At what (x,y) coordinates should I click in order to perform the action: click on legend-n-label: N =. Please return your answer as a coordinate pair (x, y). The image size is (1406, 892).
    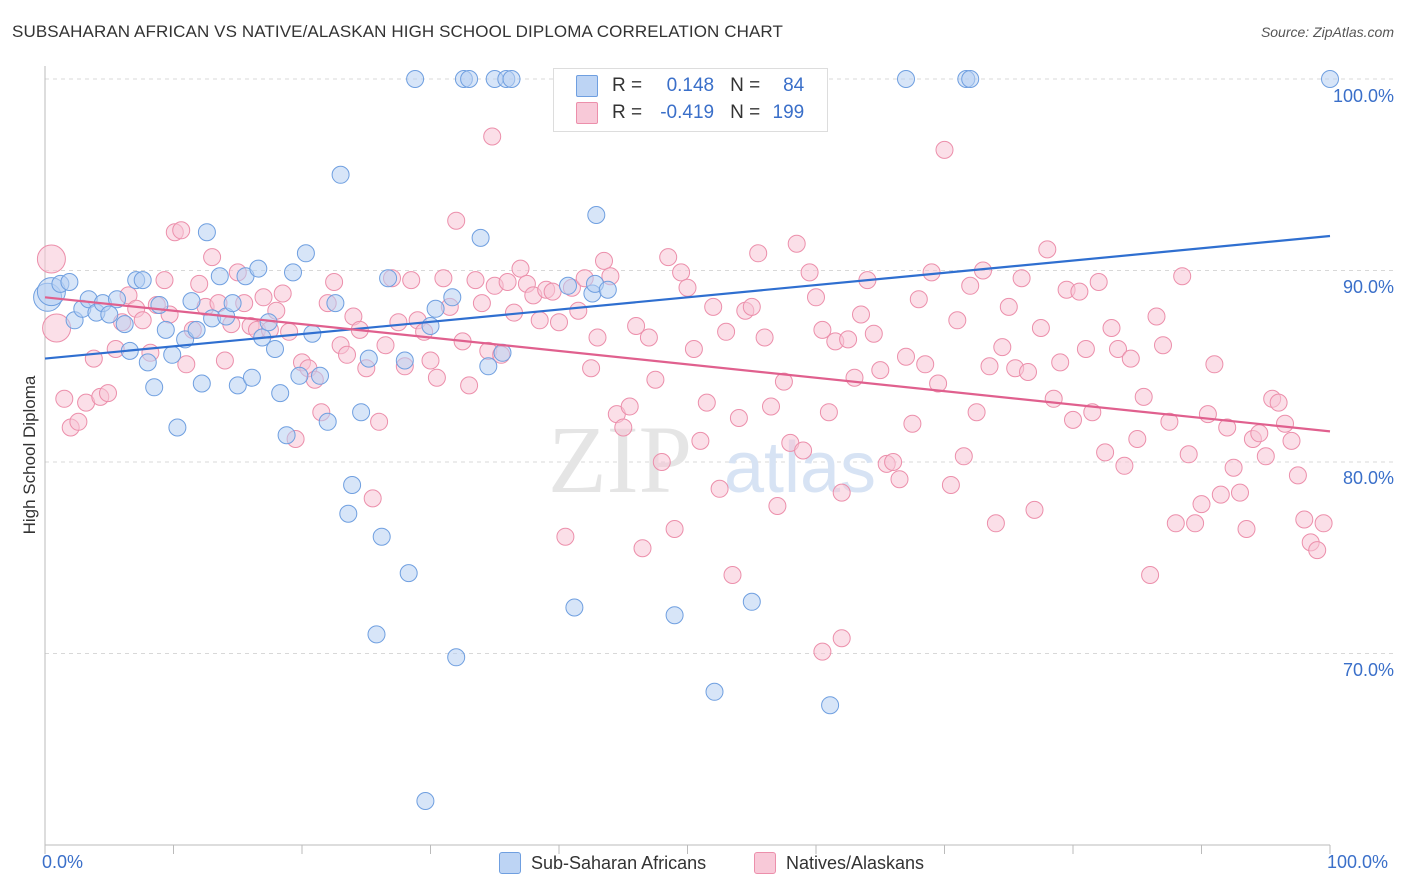
    Looking at the image, I should click on (745, 85).